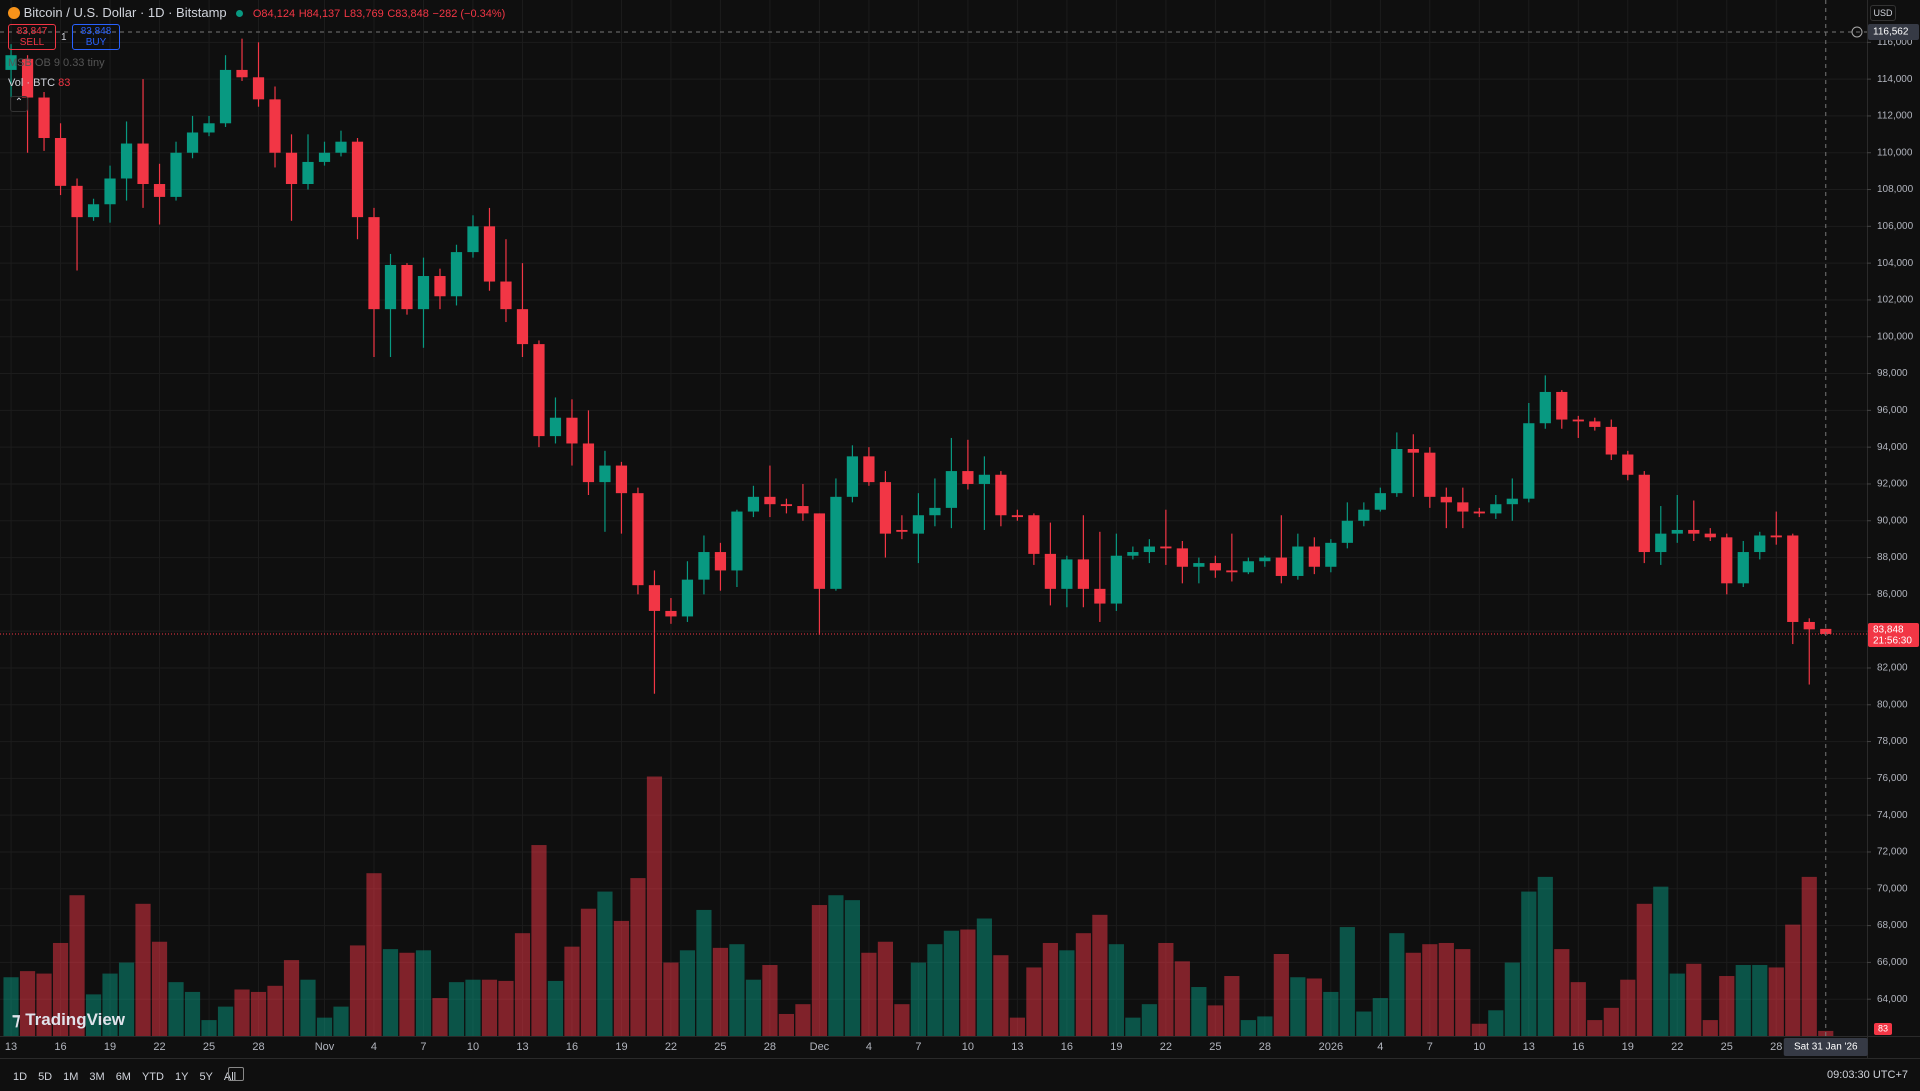 The image size is (1920, 1091). I want to click on x-tick-label: 16, so click(1067, 1047).